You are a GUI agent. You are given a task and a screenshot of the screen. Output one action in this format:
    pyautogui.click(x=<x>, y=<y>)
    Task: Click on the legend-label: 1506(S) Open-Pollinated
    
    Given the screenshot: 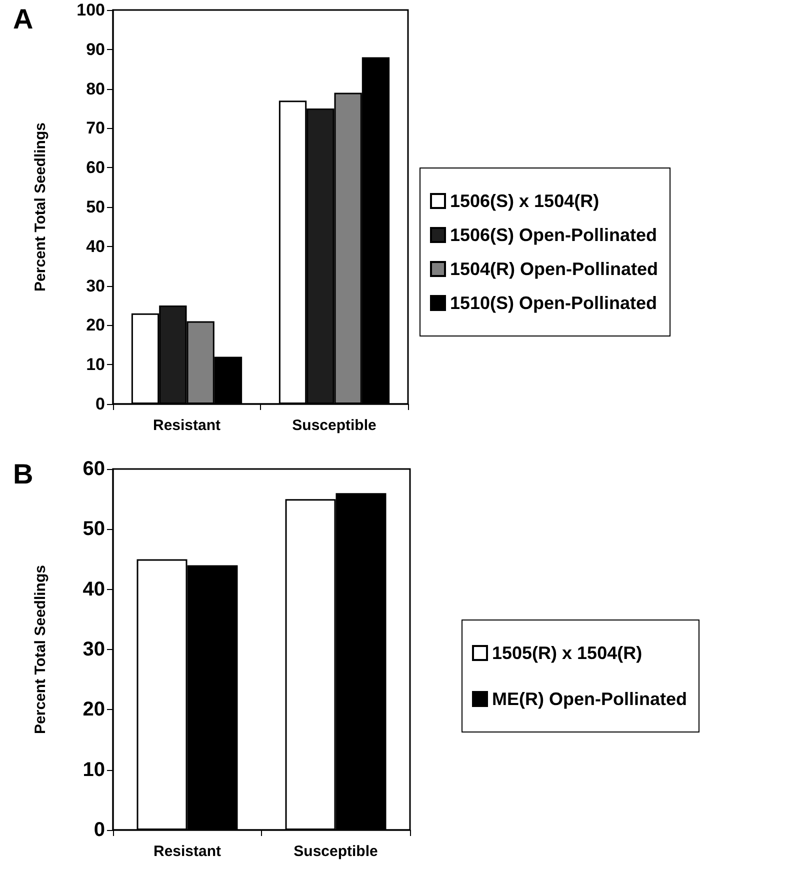 What is the action you would take?
    pyautogui.click(x=554, y=235)
    